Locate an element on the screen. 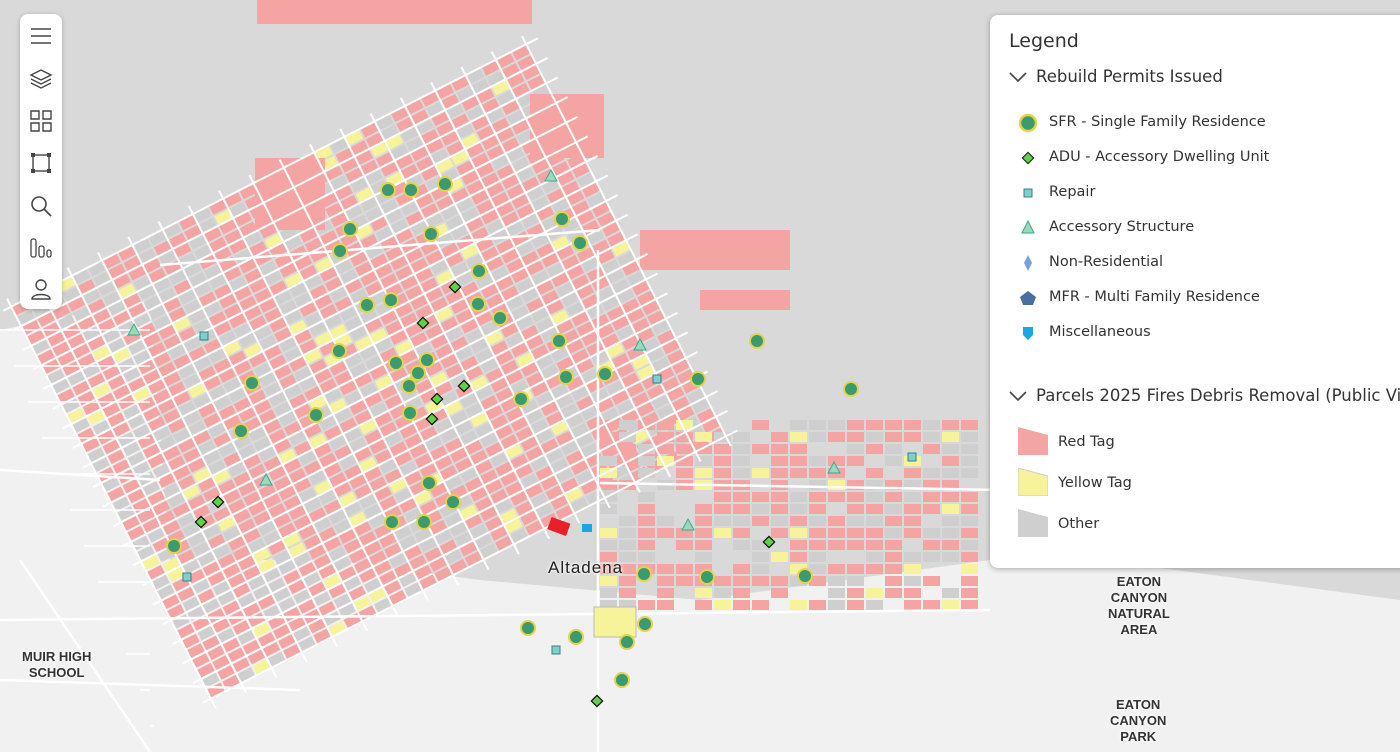  basemap-button is located at coordinates (41, 121).